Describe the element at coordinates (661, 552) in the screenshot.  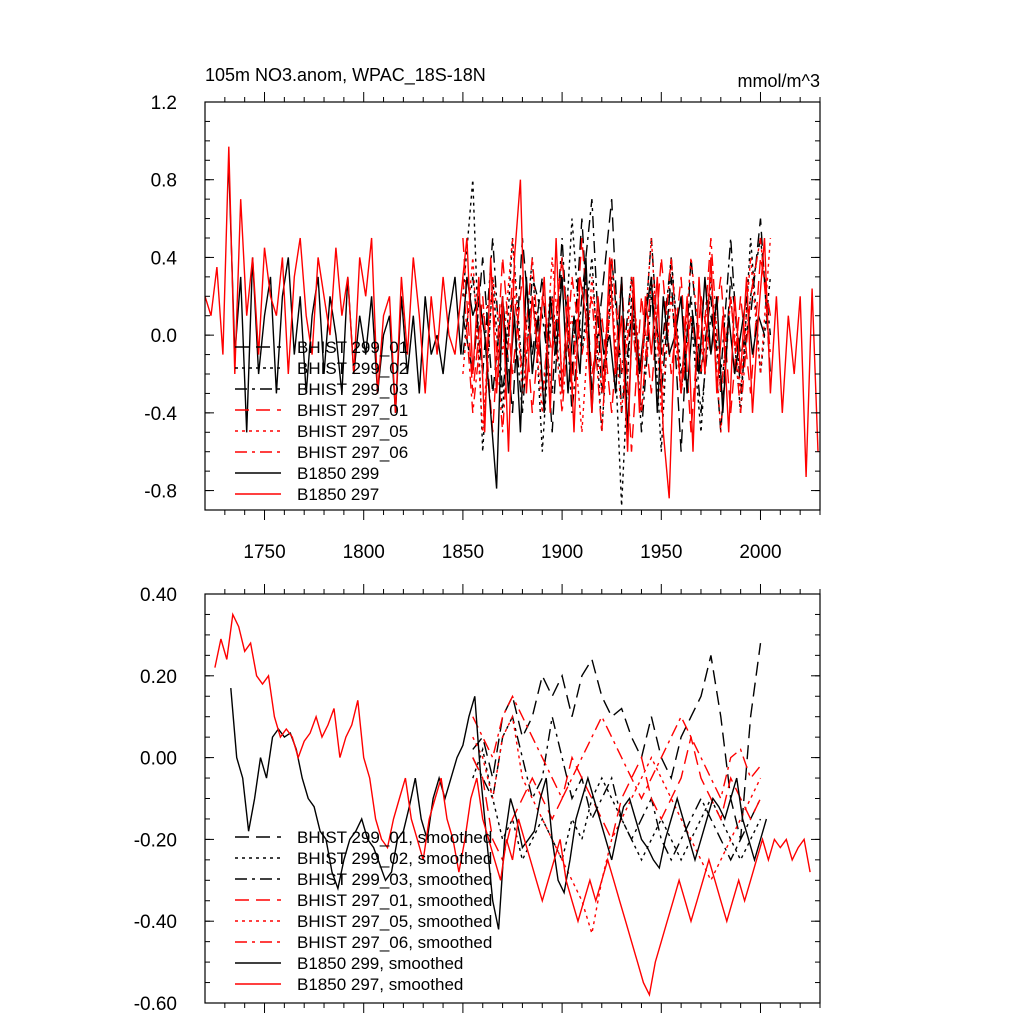
I see `x-tick-label: 1950` at that location.